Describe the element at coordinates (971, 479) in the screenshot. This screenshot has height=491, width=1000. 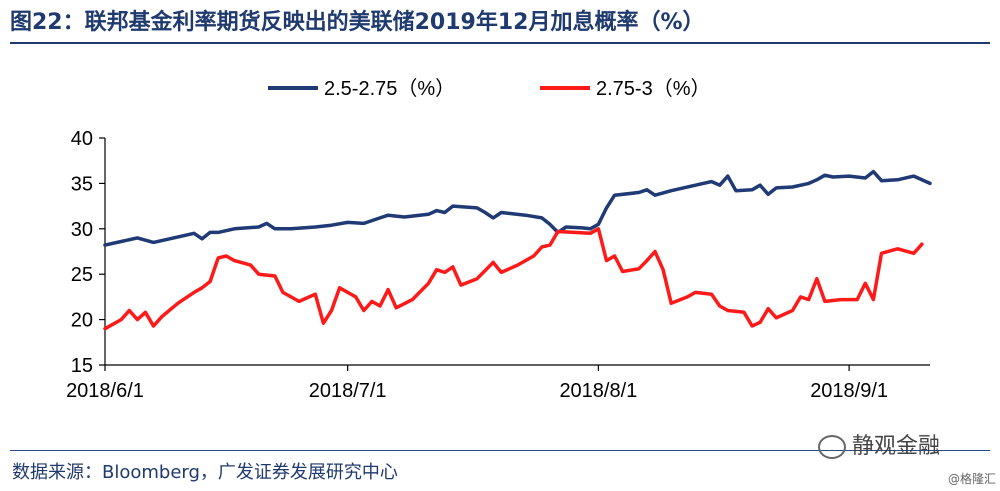
I see `watermark-secondary: @格隆汇` at that location.